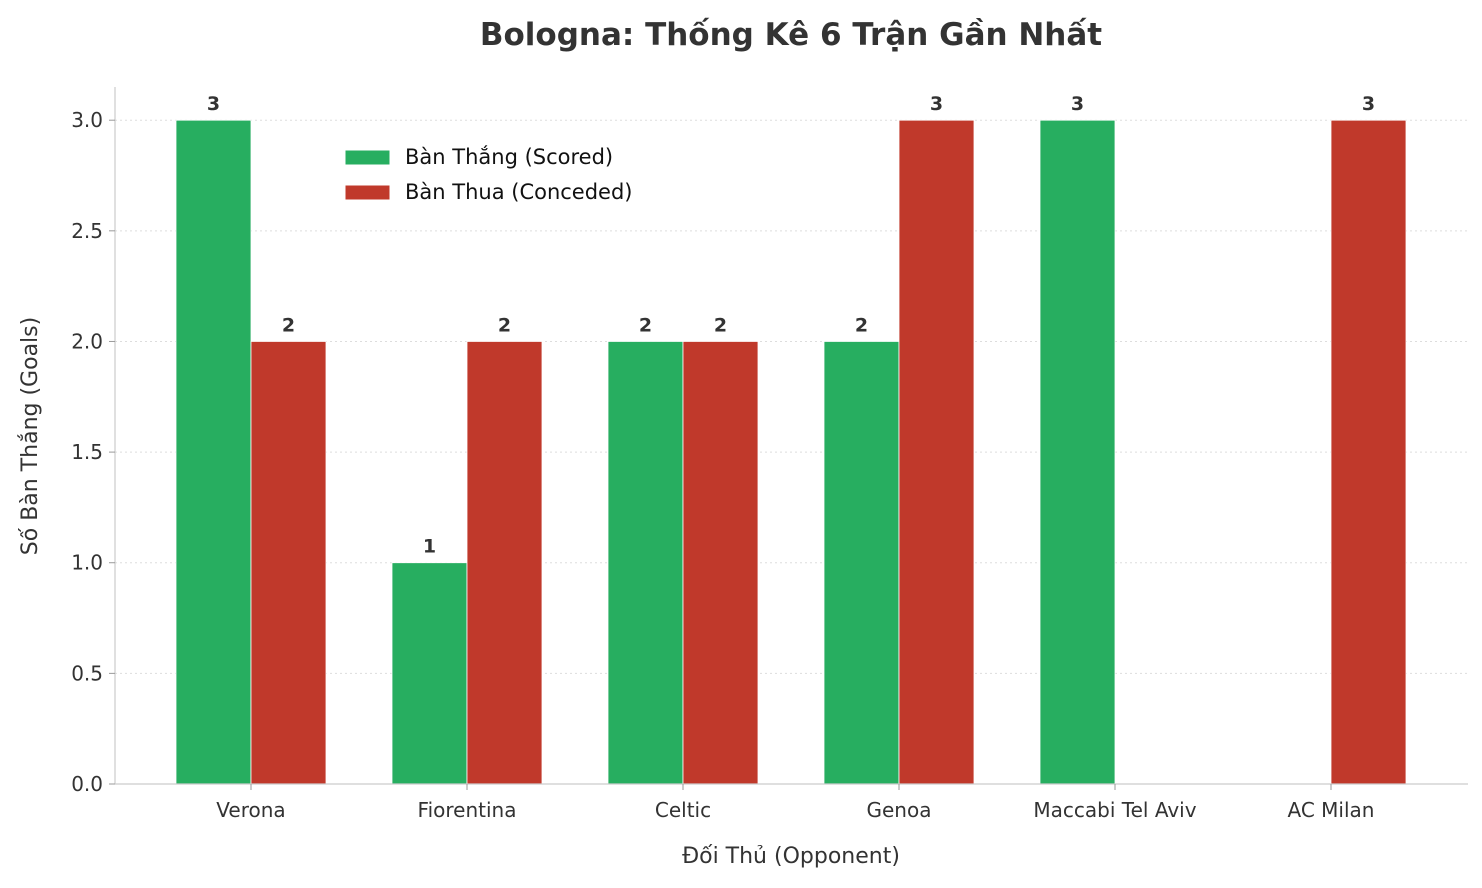 The image size is (1482, 888). Describe the element at coordinates (367, 192) in the screenshot. I see `legend-swatch-conceded` at that location.